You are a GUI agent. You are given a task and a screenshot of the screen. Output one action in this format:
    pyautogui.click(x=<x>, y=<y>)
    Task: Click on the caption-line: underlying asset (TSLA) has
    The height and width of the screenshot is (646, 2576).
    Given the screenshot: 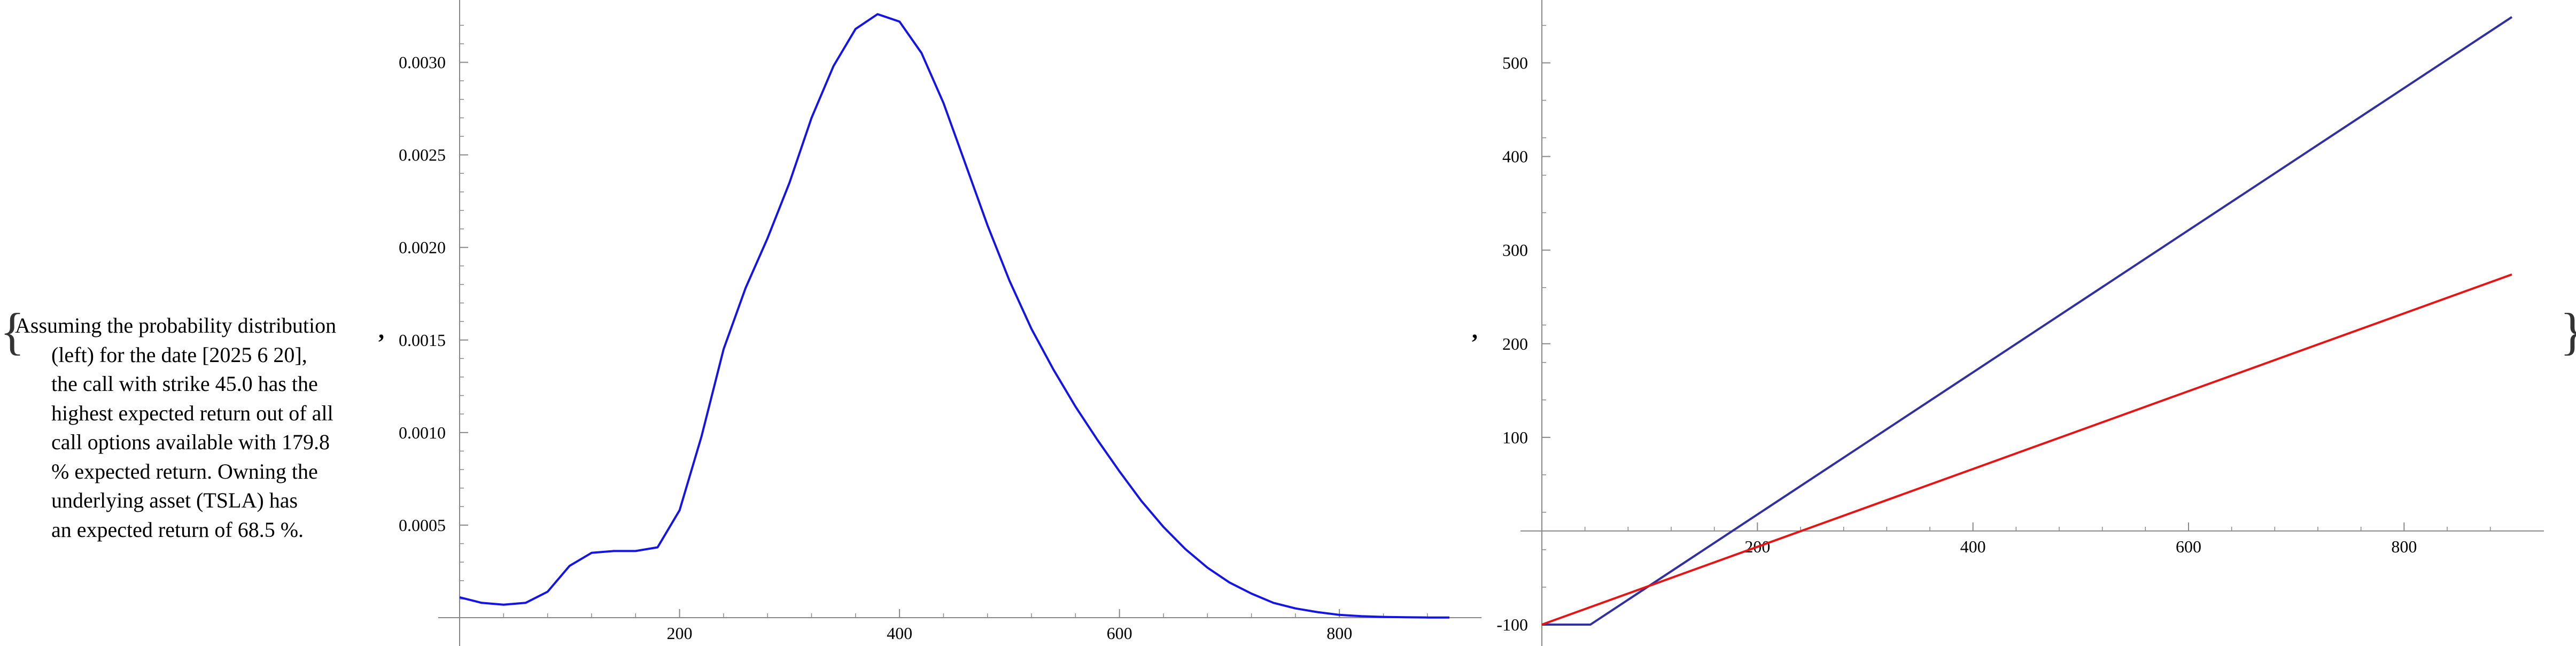 What is the action you would take?
    pyautogui.click(x=174, y=500)
    